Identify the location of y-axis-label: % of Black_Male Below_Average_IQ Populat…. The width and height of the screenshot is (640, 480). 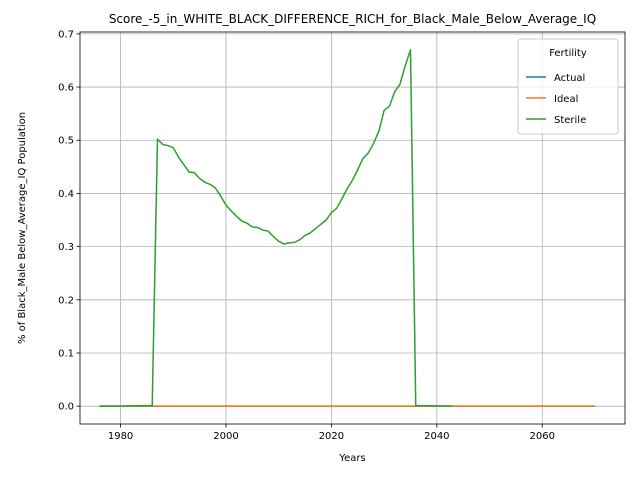
(22, 228).